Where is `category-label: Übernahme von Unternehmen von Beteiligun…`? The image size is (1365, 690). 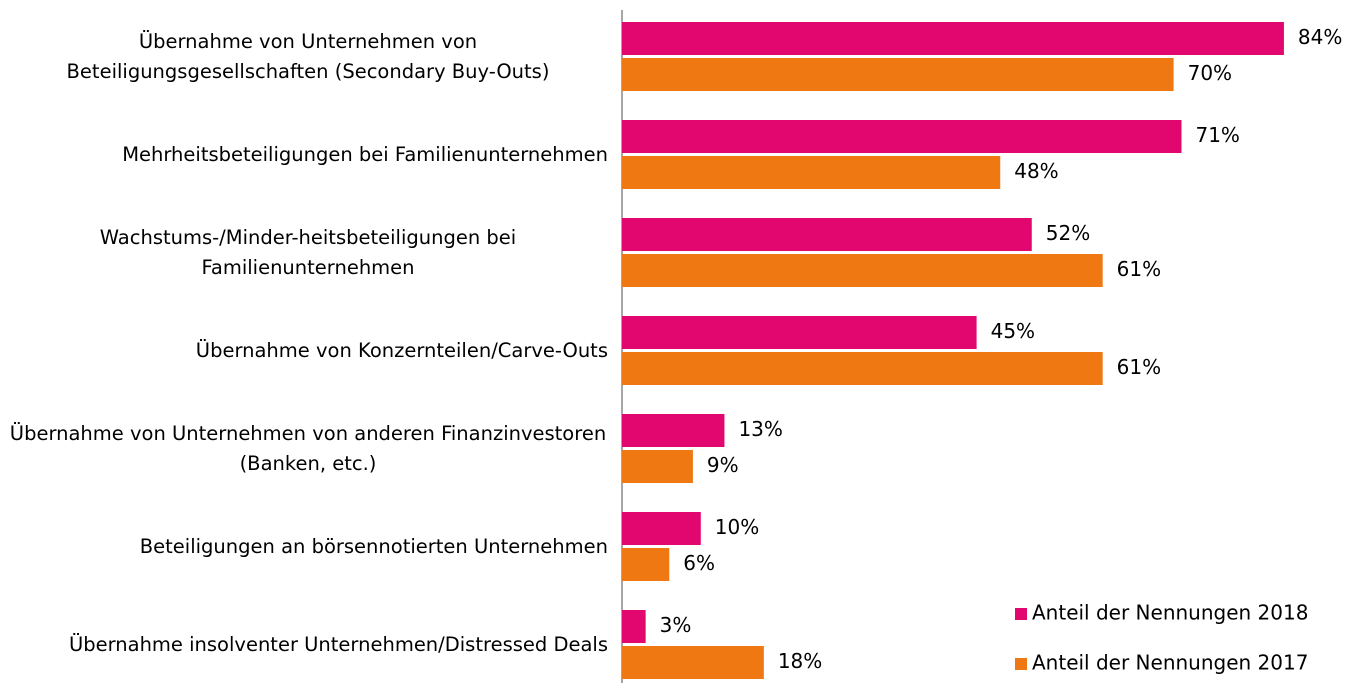
category-label: Übernahme von Unternehmen von Beteiligun… is located at coordinates (308, 57).